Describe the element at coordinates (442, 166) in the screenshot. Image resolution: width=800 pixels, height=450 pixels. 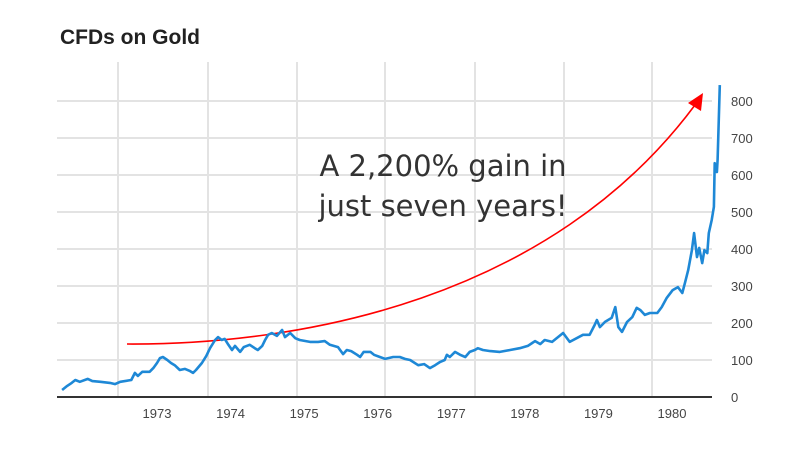
I see `annotation-line-1: A 2,200% gain in` at that location.